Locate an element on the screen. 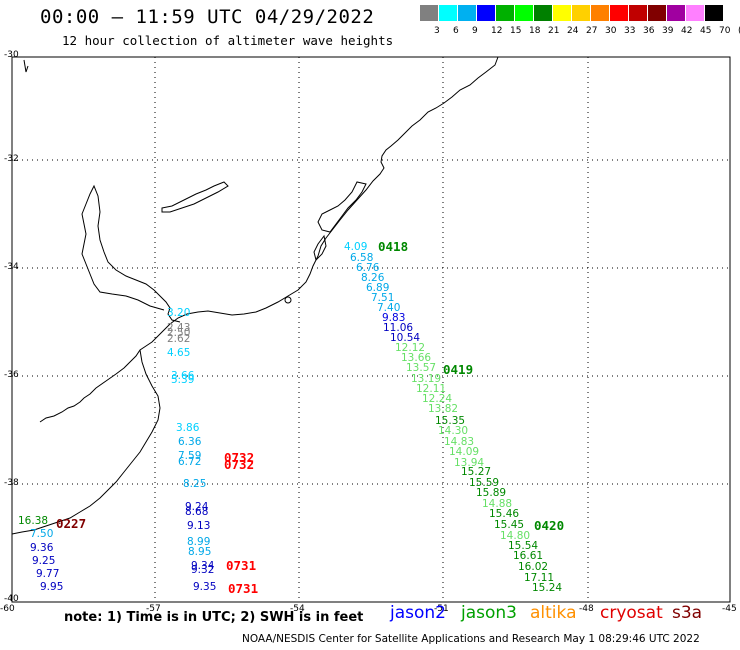 This screenshot has width=740, height=650. wave-height-value: 9.25 is located at coordinates (44, 561).